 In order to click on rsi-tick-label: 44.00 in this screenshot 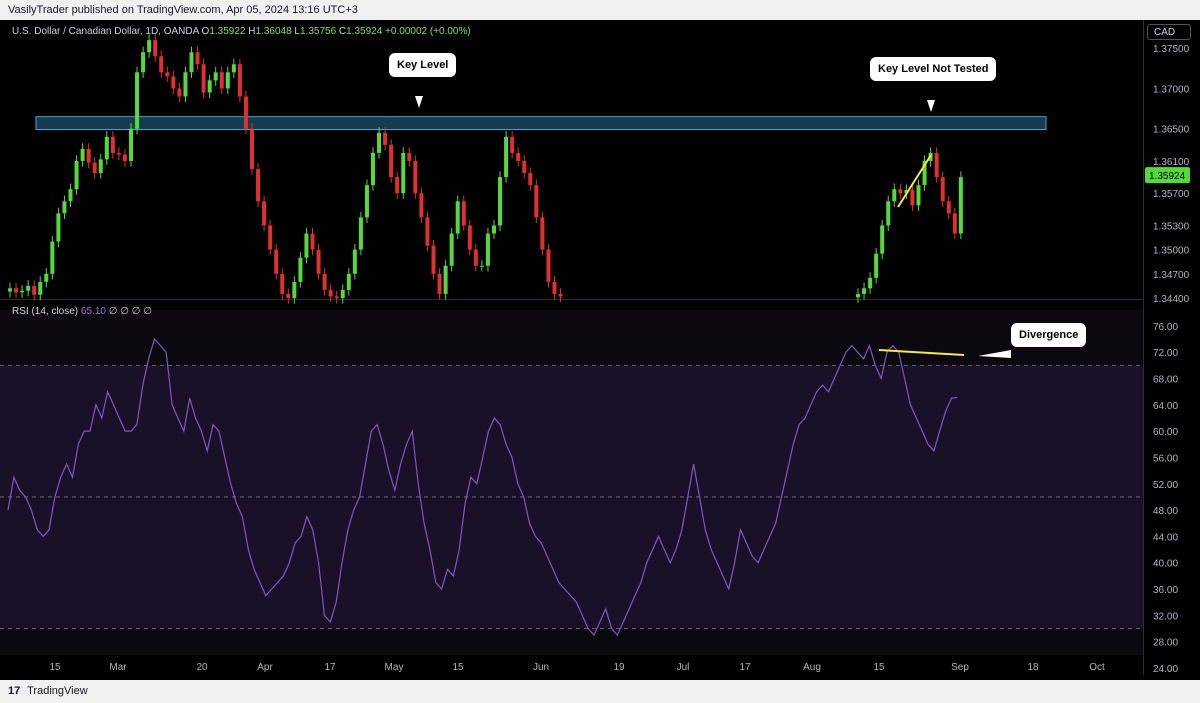, I will do `click(1165, 537)`.